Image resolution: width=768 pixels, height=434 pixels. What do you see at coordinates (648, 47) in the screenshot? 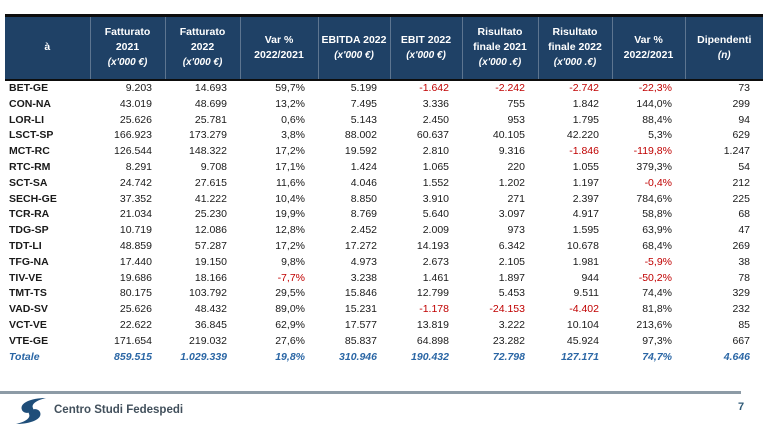
I see `column-header-label: Var % 2022/2021` at bounding box center [648, 47].